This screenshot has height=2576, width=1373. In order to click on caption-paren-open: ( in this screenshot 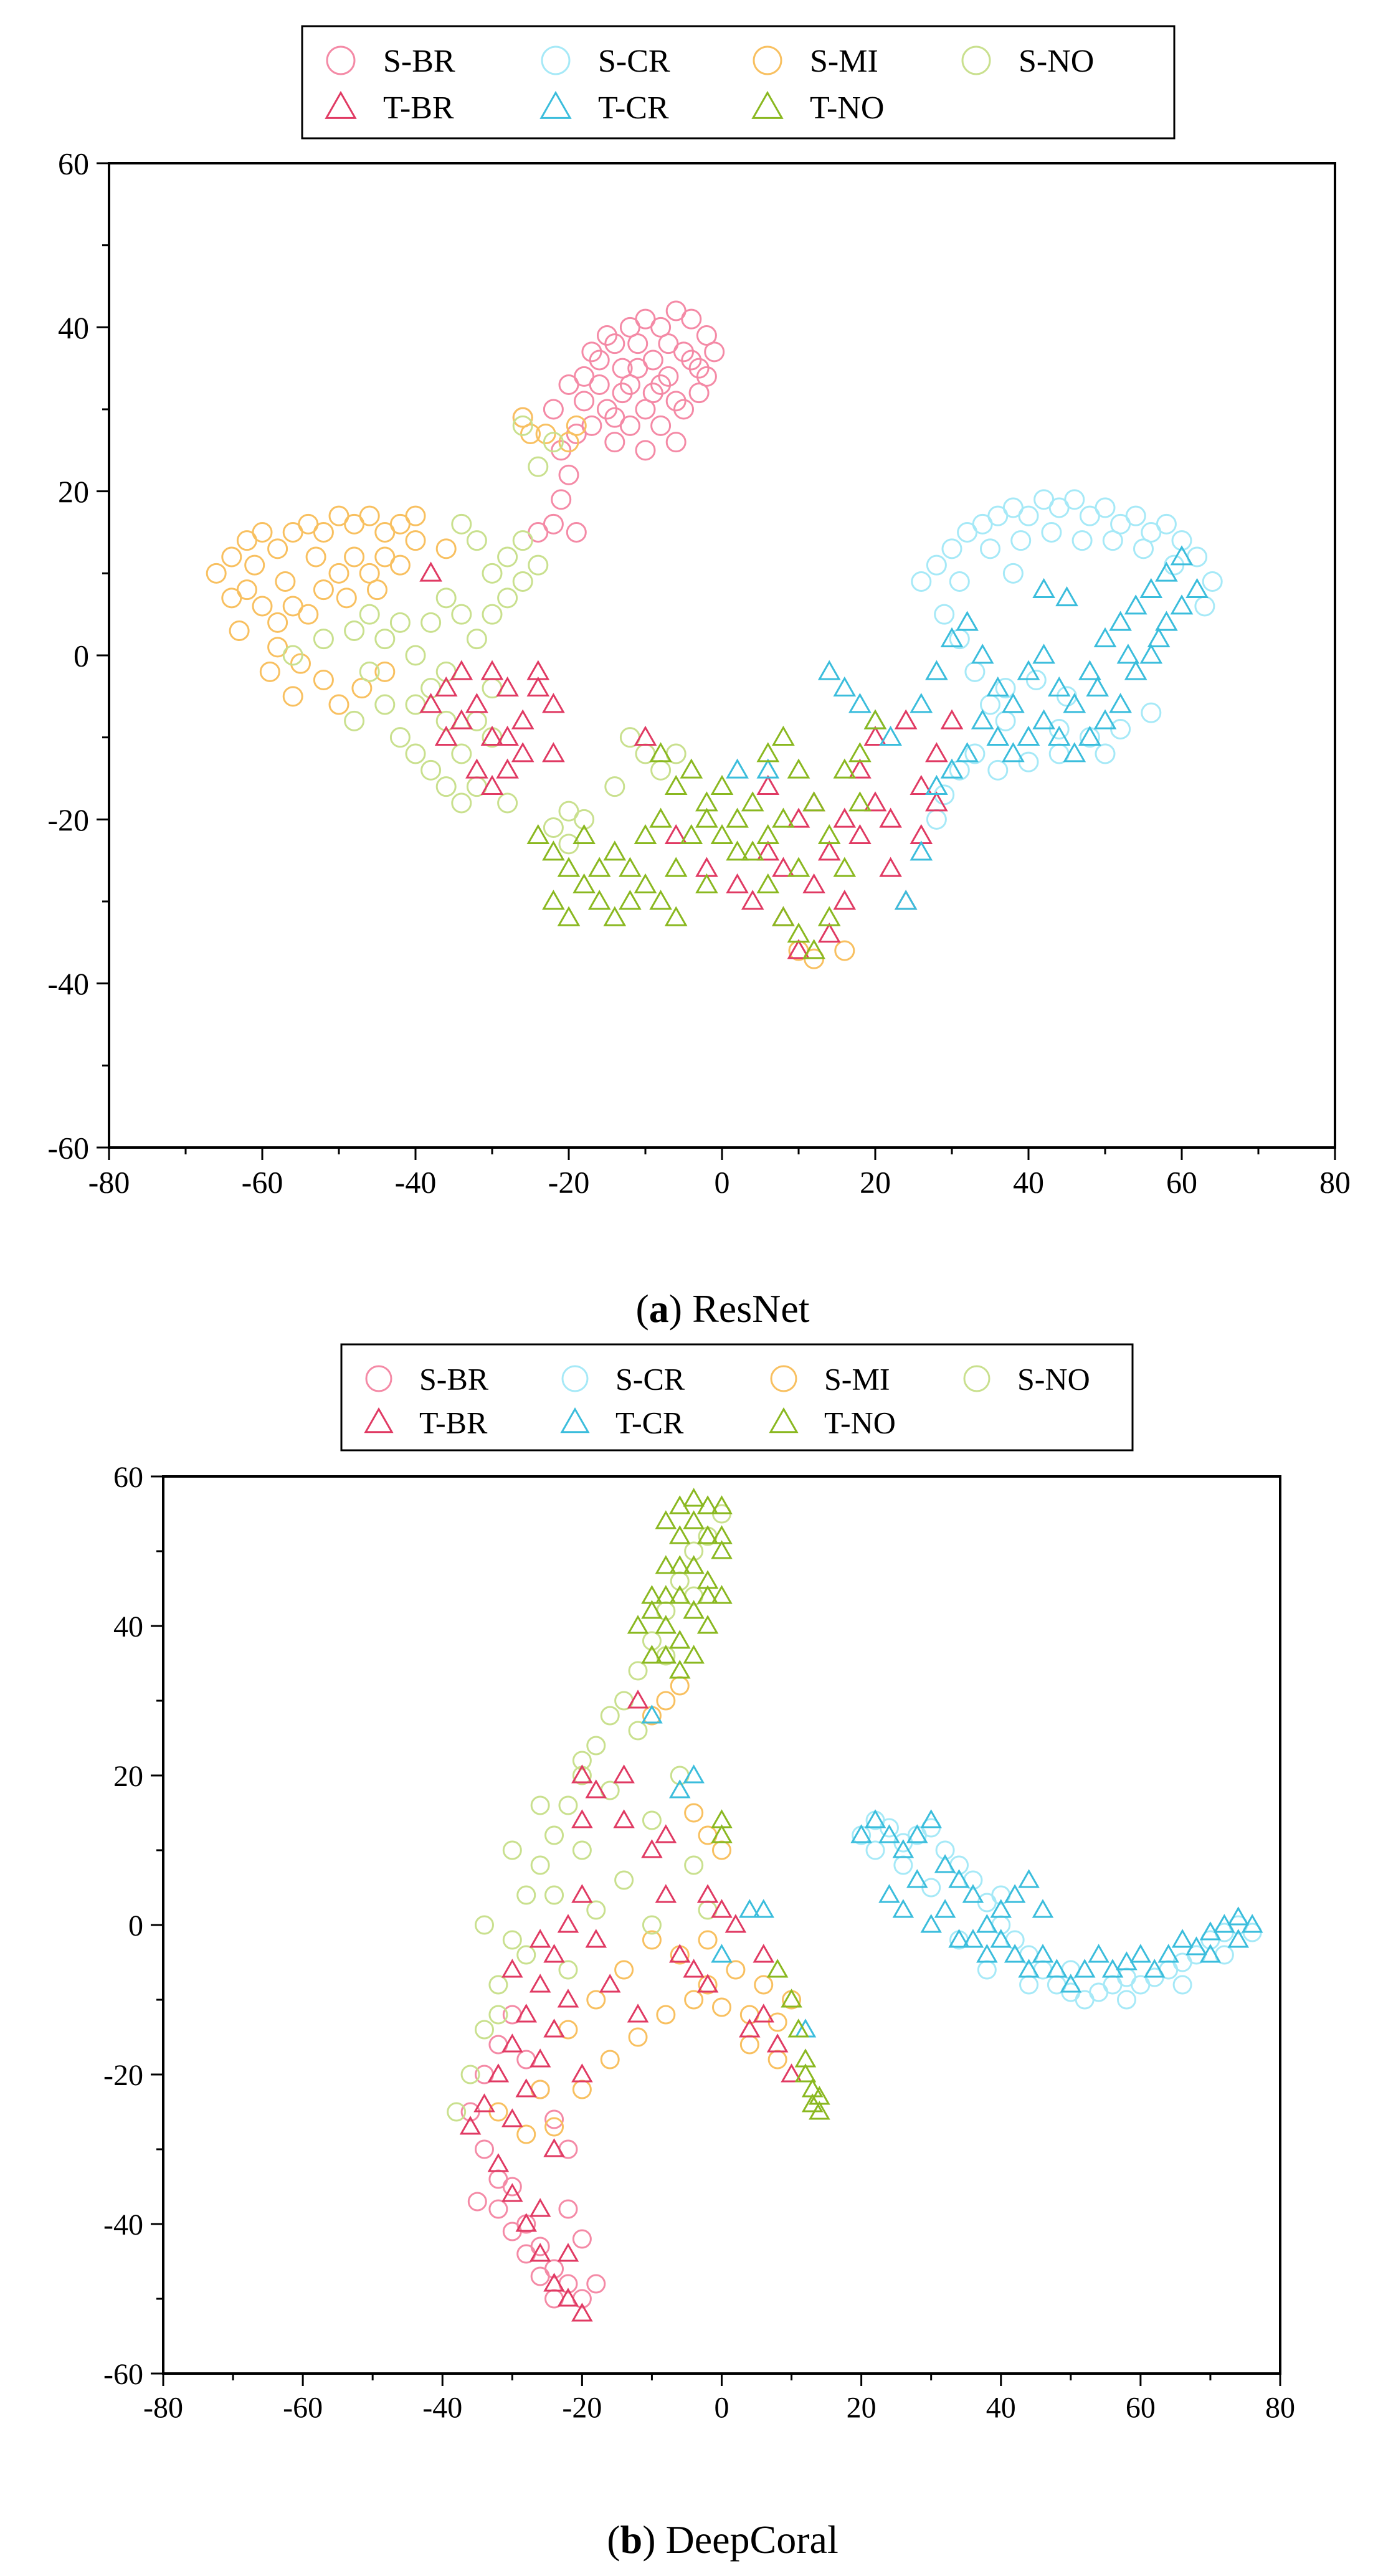, I will do `click(641, 1308)`.